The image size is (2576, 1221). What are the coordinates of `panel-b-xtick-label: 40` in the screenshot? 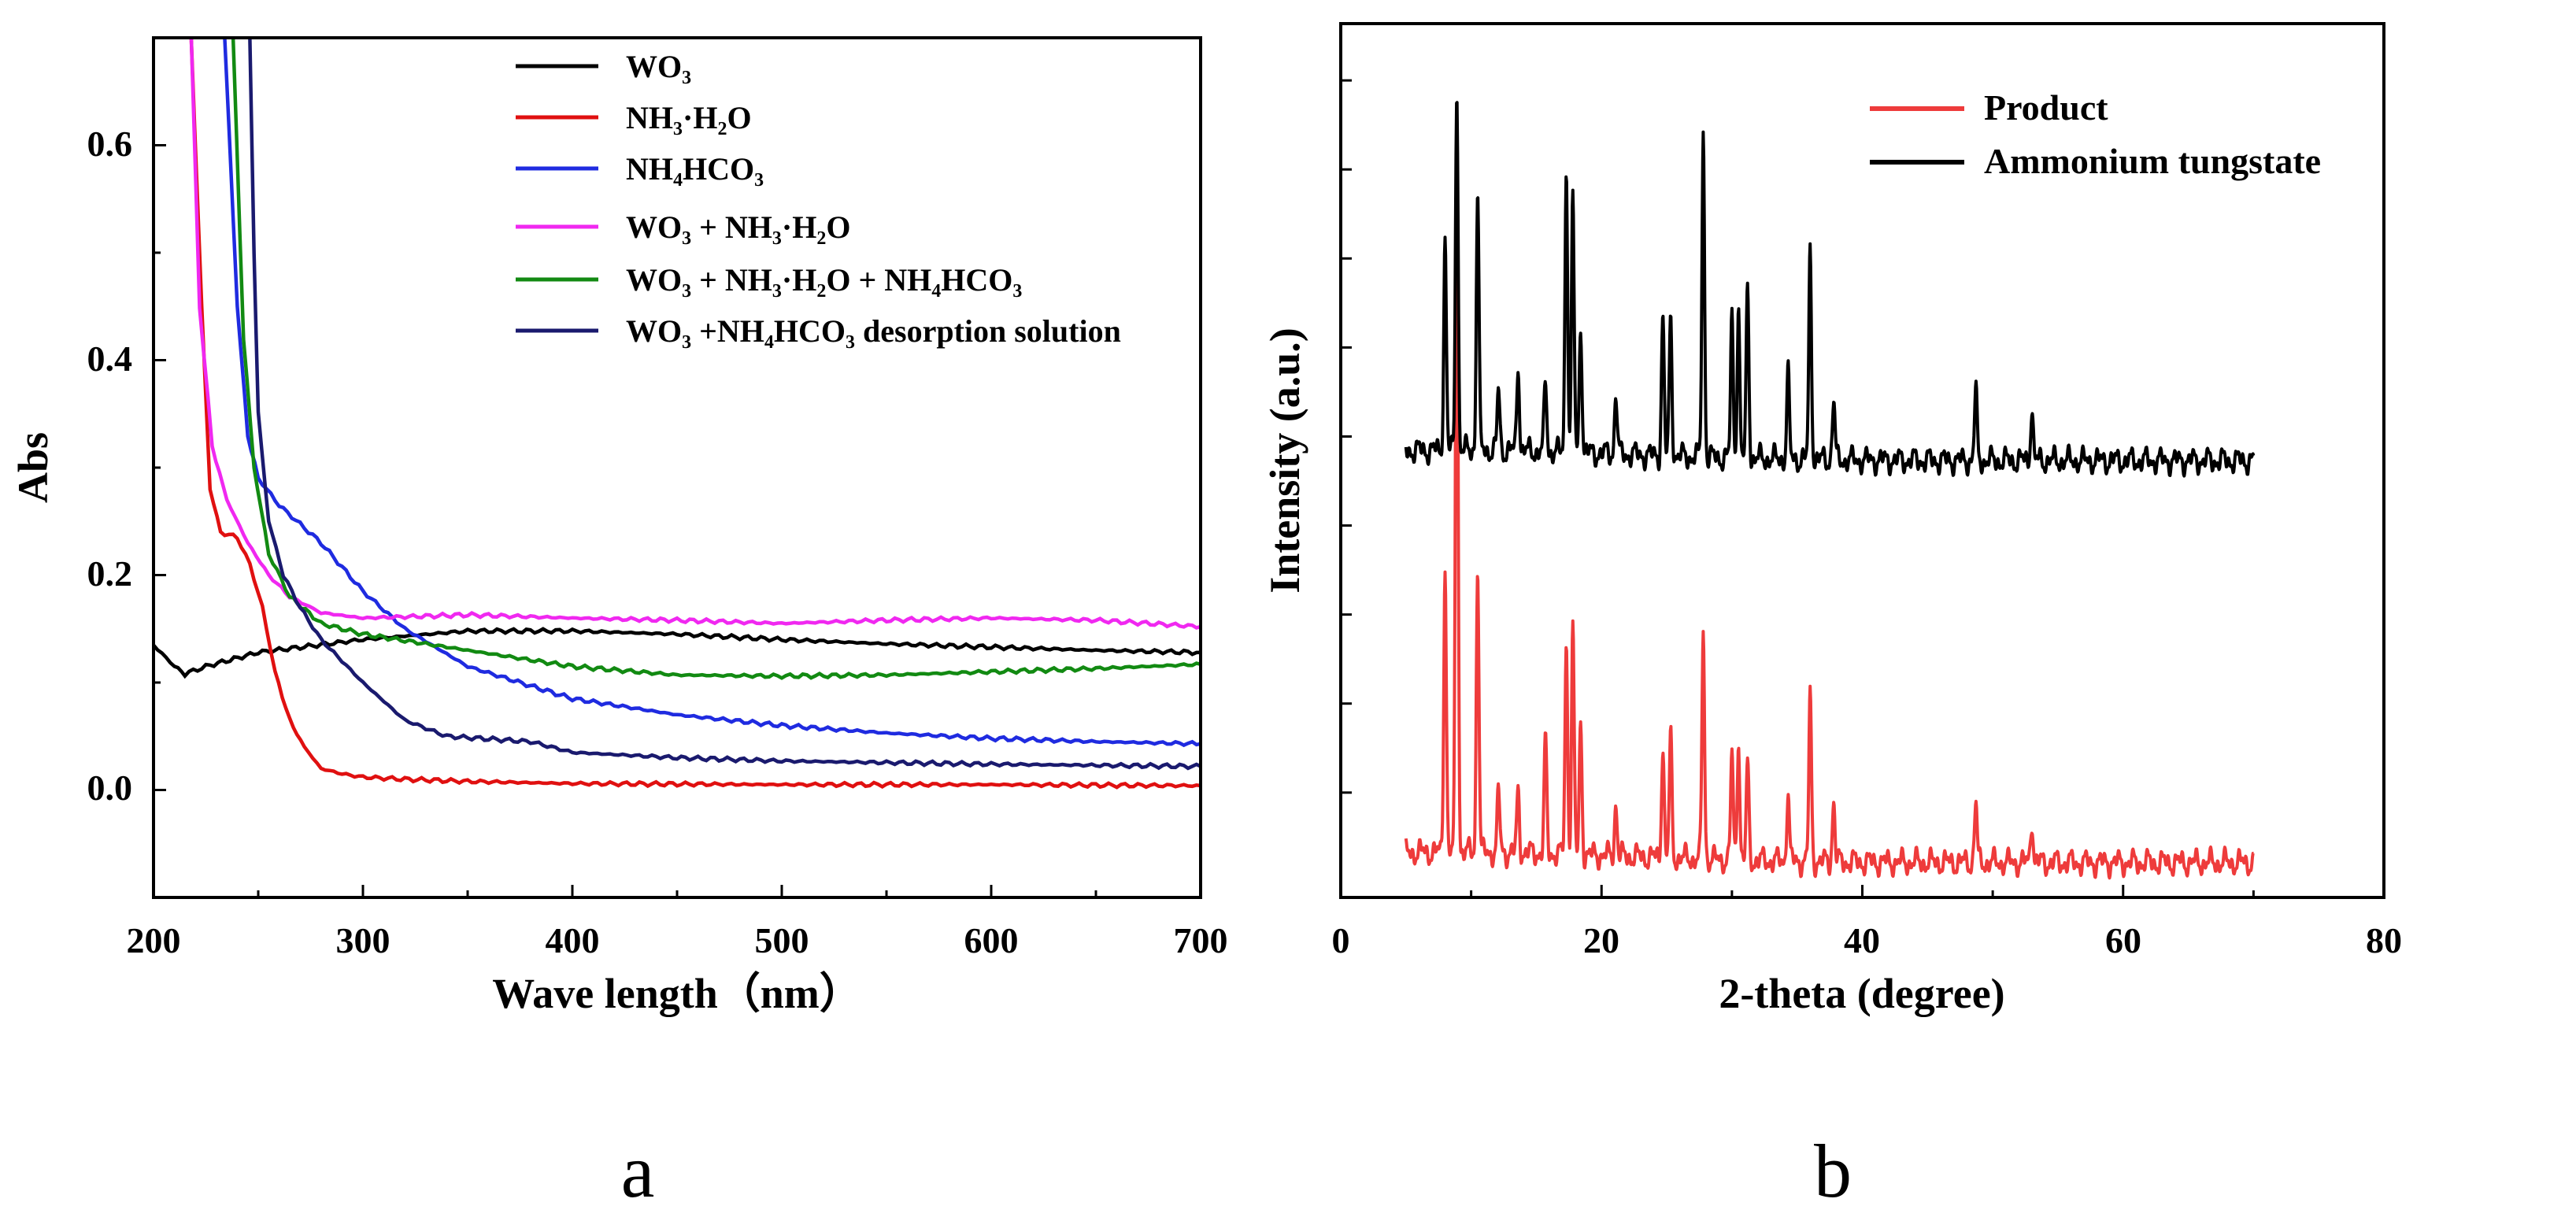 It's located at (1862, 940).